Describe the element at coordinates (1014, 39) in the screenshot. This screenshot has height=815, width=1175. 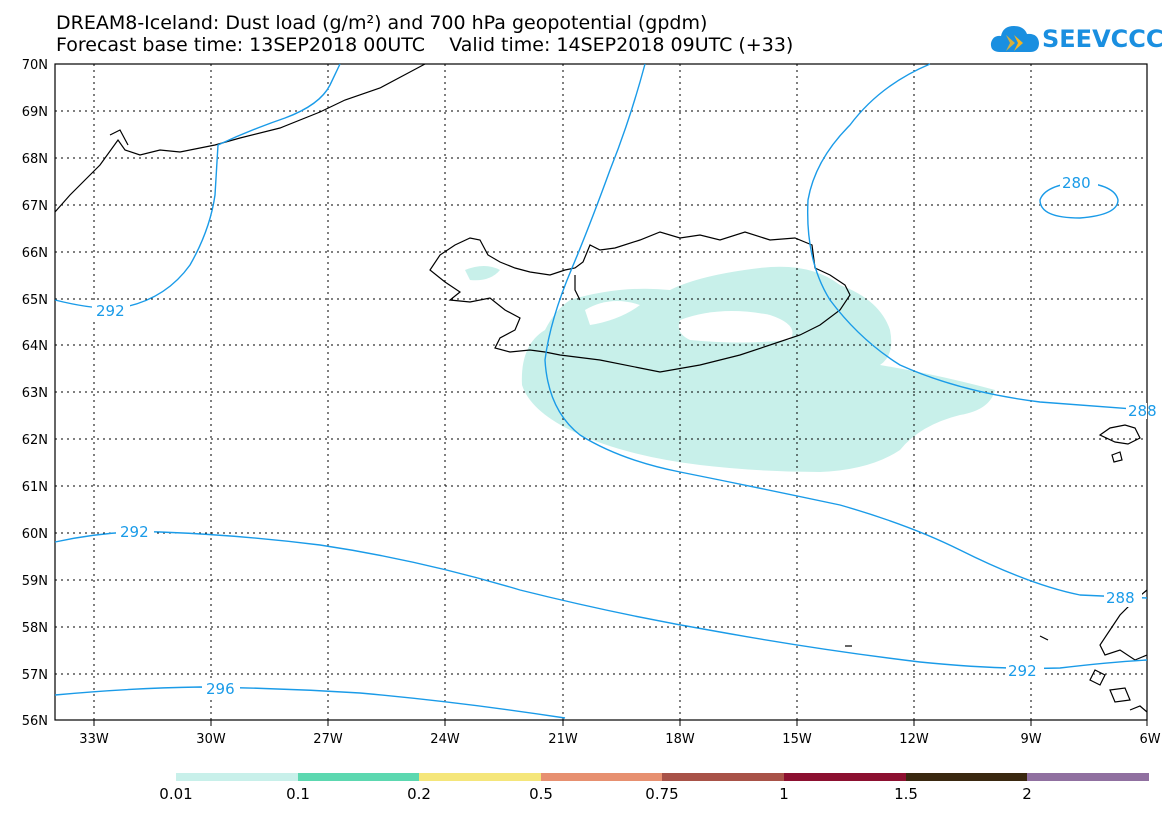
I see `cloud-icon` at that location.